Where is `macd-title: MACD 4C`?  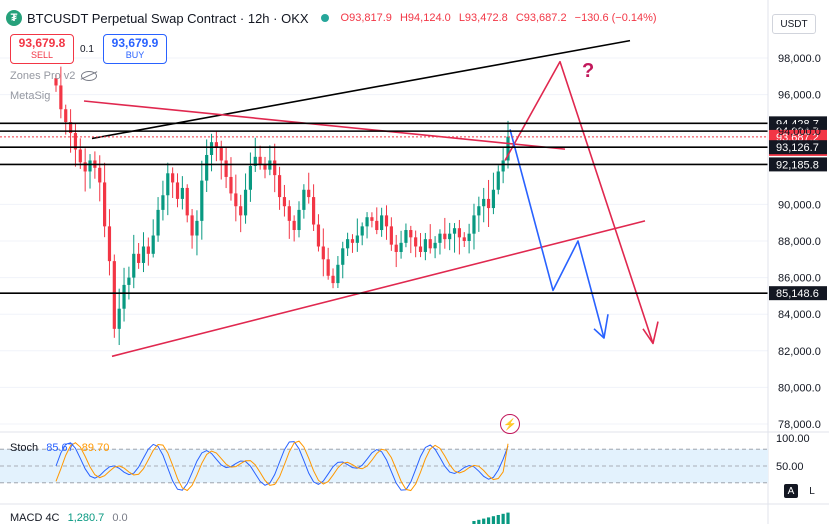
macd-title: MACD 4C is located at coordinates (35, 518).